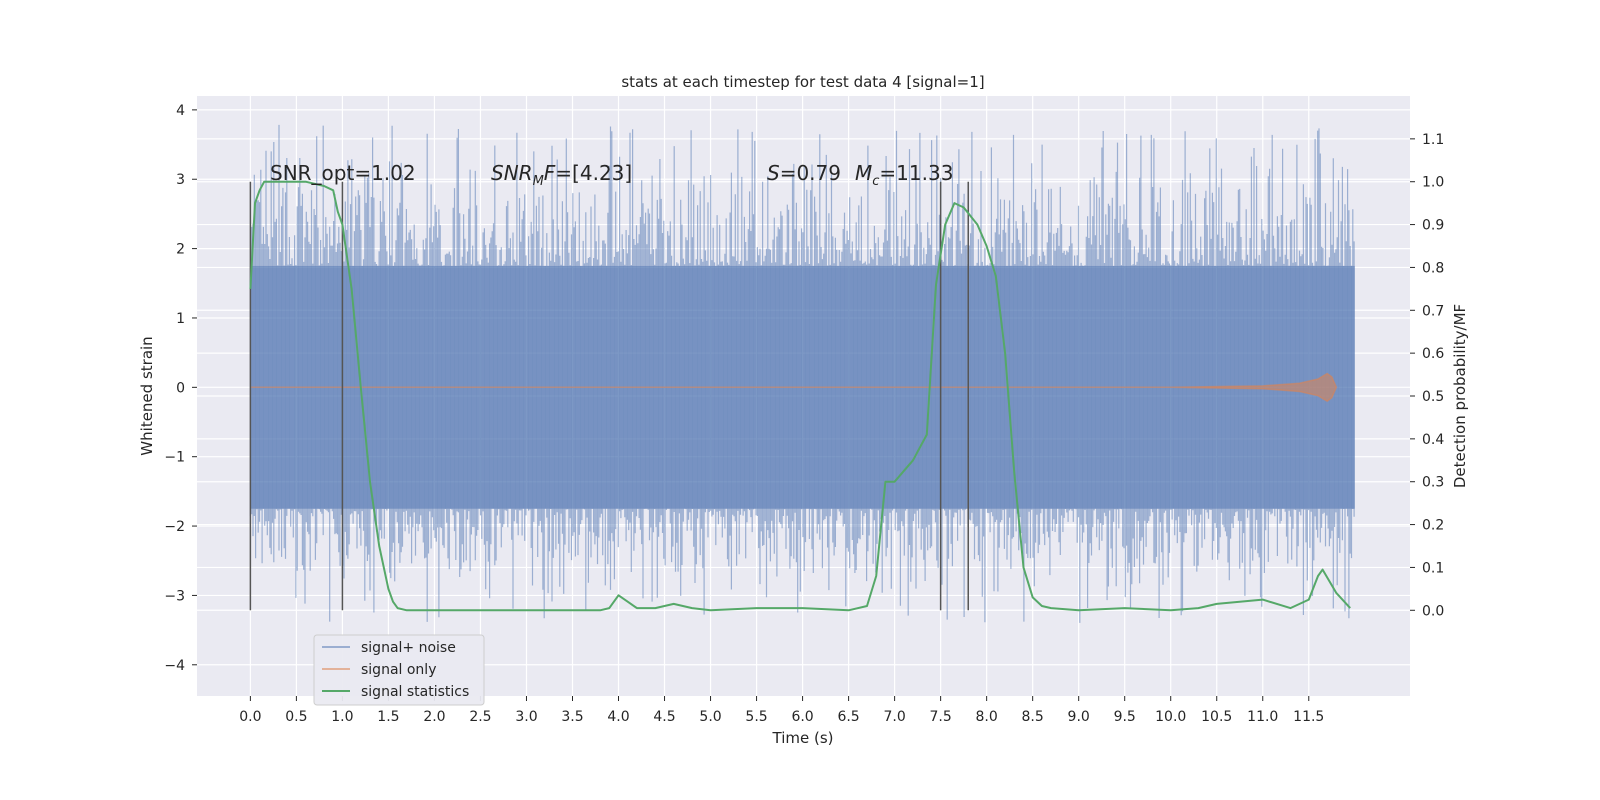 Image resolution: width=1600 pixels, height=800 pixels. What do you see at coordinates (526, 717) in the screenshot?
I see `x-tick-label: 3.0` at bounding box center [526, 717].